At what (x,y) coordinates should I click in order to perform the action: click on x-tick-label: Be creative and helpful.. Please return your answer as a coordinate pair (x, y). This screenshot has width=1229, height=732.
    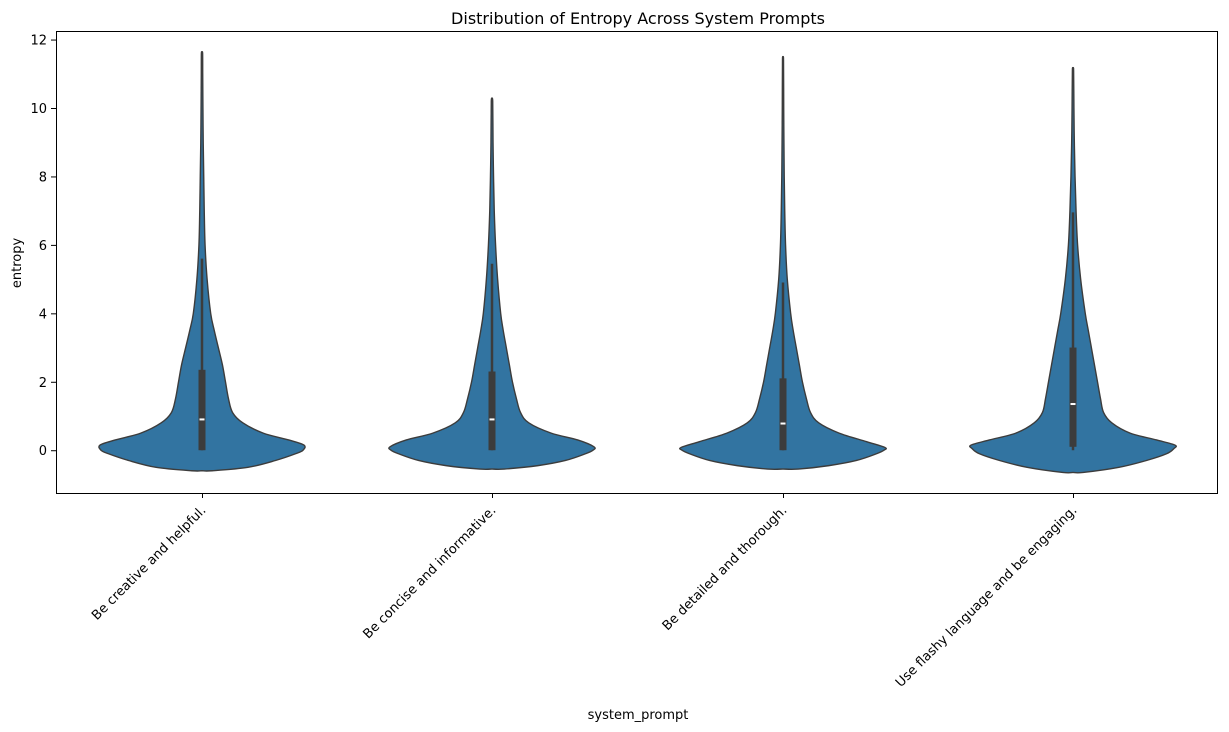
    Looking at the image, I should click on (149, 563).